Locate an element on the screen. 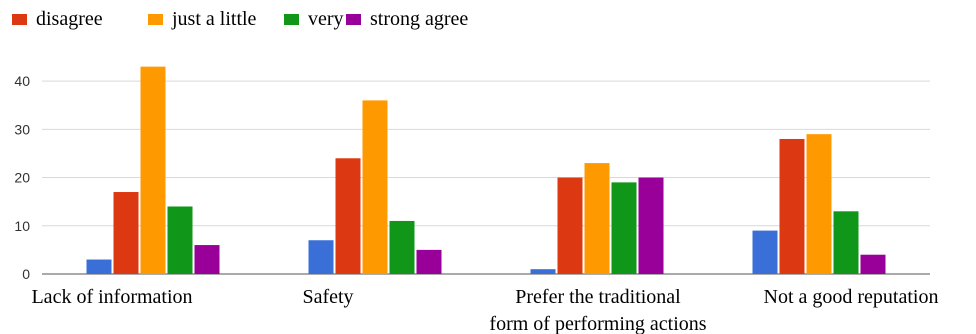 The height and width of the screenshot is (334, 976). y-tick-label: 20 is located at coordinates (22, 178).